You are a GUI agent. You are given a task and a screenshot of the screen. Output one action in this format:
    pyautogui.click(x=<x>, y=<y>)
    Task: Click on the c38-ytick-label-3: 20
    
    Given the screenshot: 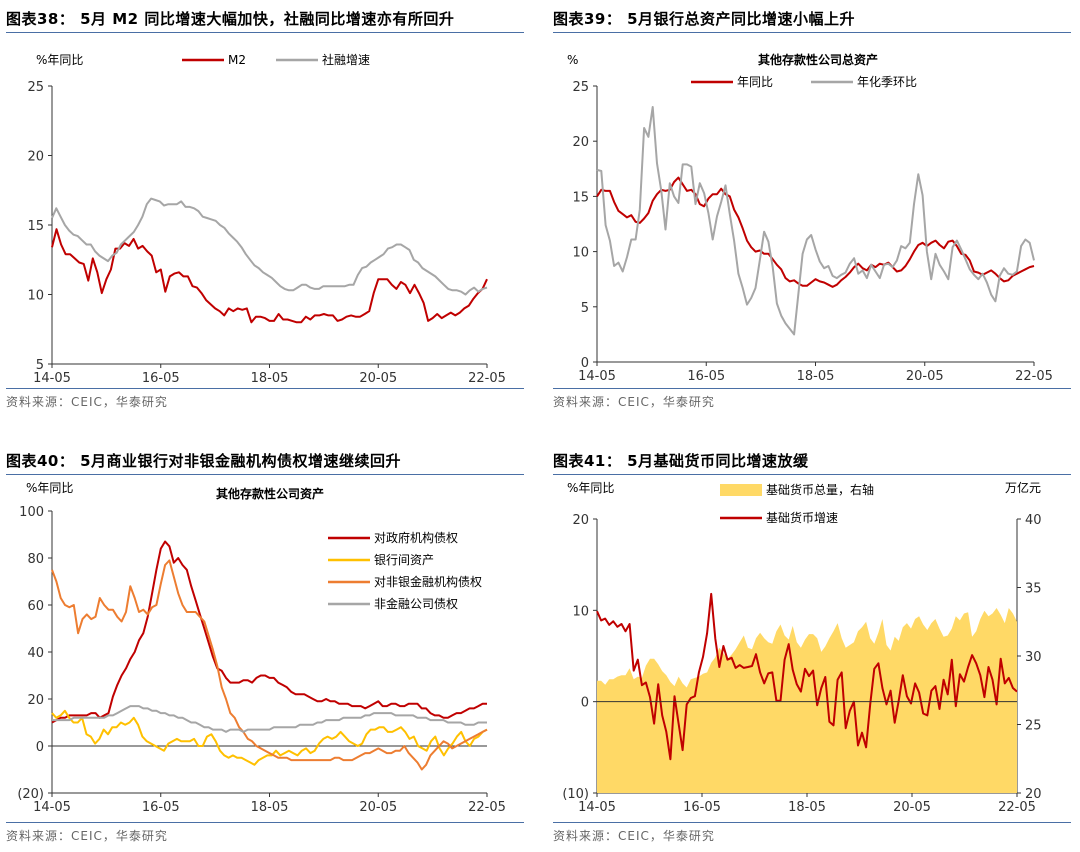 What is the action you would take?
    pyautogui.click(x=35, y=157)
    